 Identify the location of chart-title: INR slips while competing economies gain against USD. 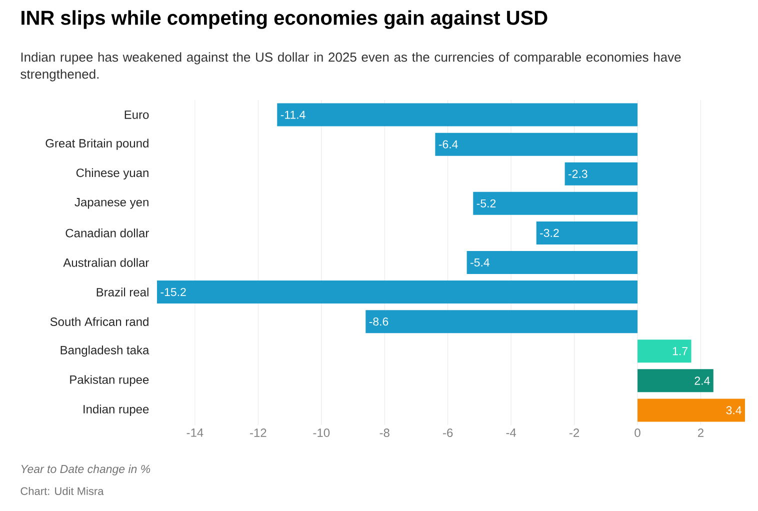
(285, 19).